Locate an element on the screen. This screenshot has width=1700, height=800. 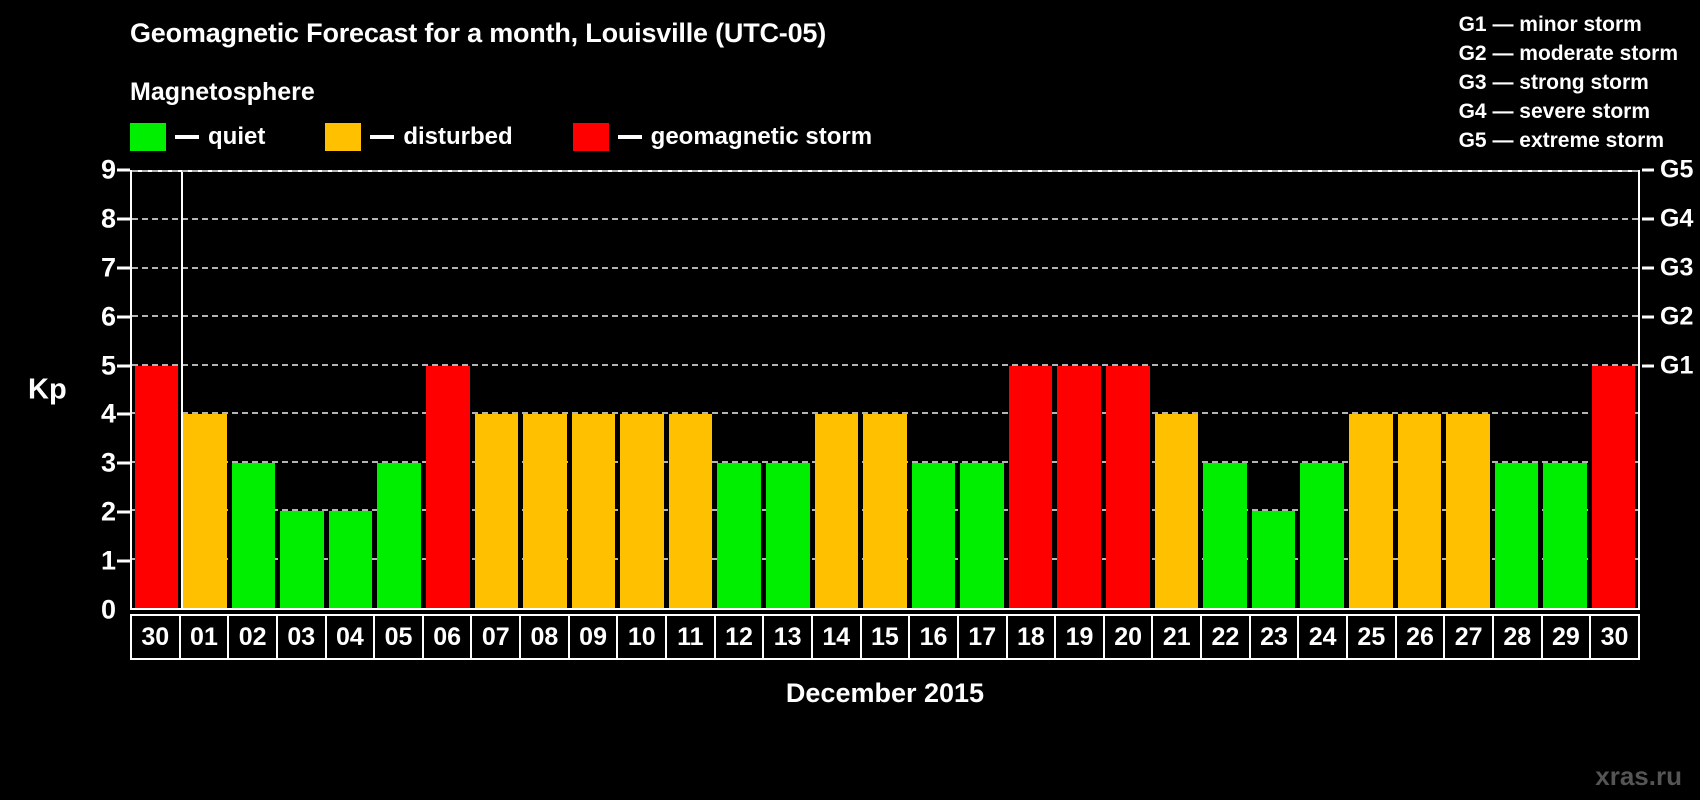
date-axis-cell: 02 is located at coordinates (252, 637).